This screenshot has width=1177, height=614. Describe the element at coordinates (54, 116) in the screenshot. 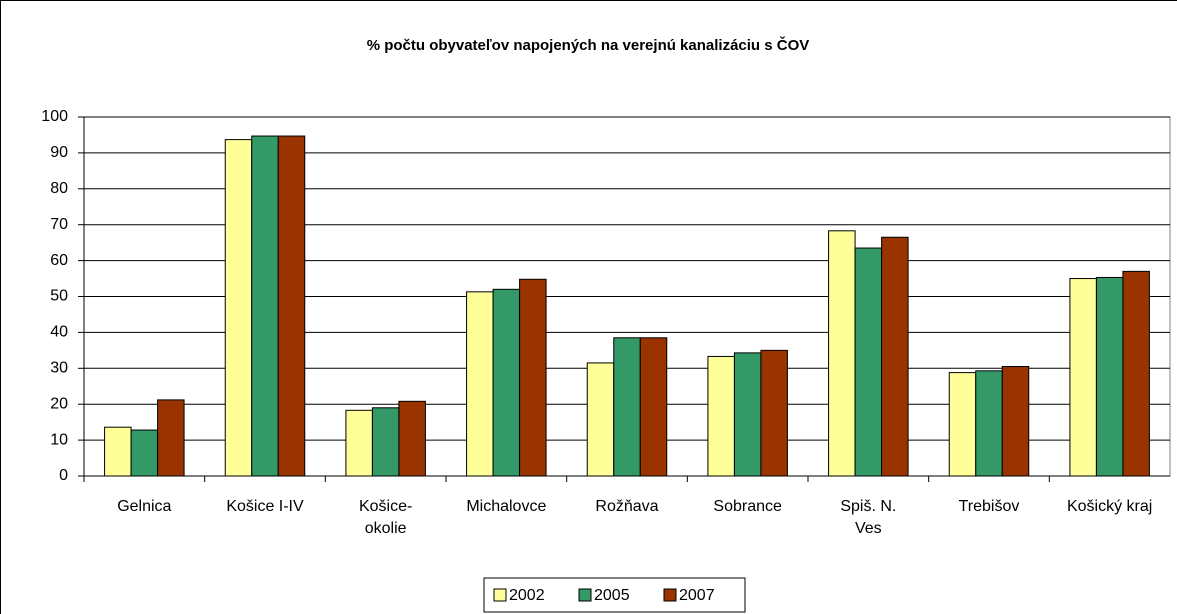

I see `y-tick-label: 100` at that location.